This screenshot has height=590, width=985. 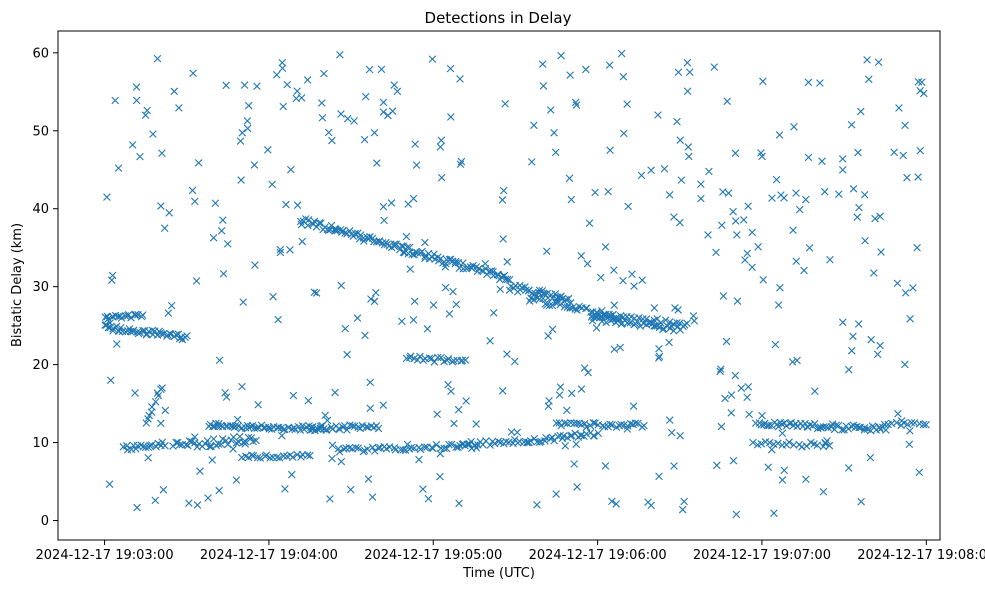 I want to click on y-tick-label: 20, so click(x=40, y=365).